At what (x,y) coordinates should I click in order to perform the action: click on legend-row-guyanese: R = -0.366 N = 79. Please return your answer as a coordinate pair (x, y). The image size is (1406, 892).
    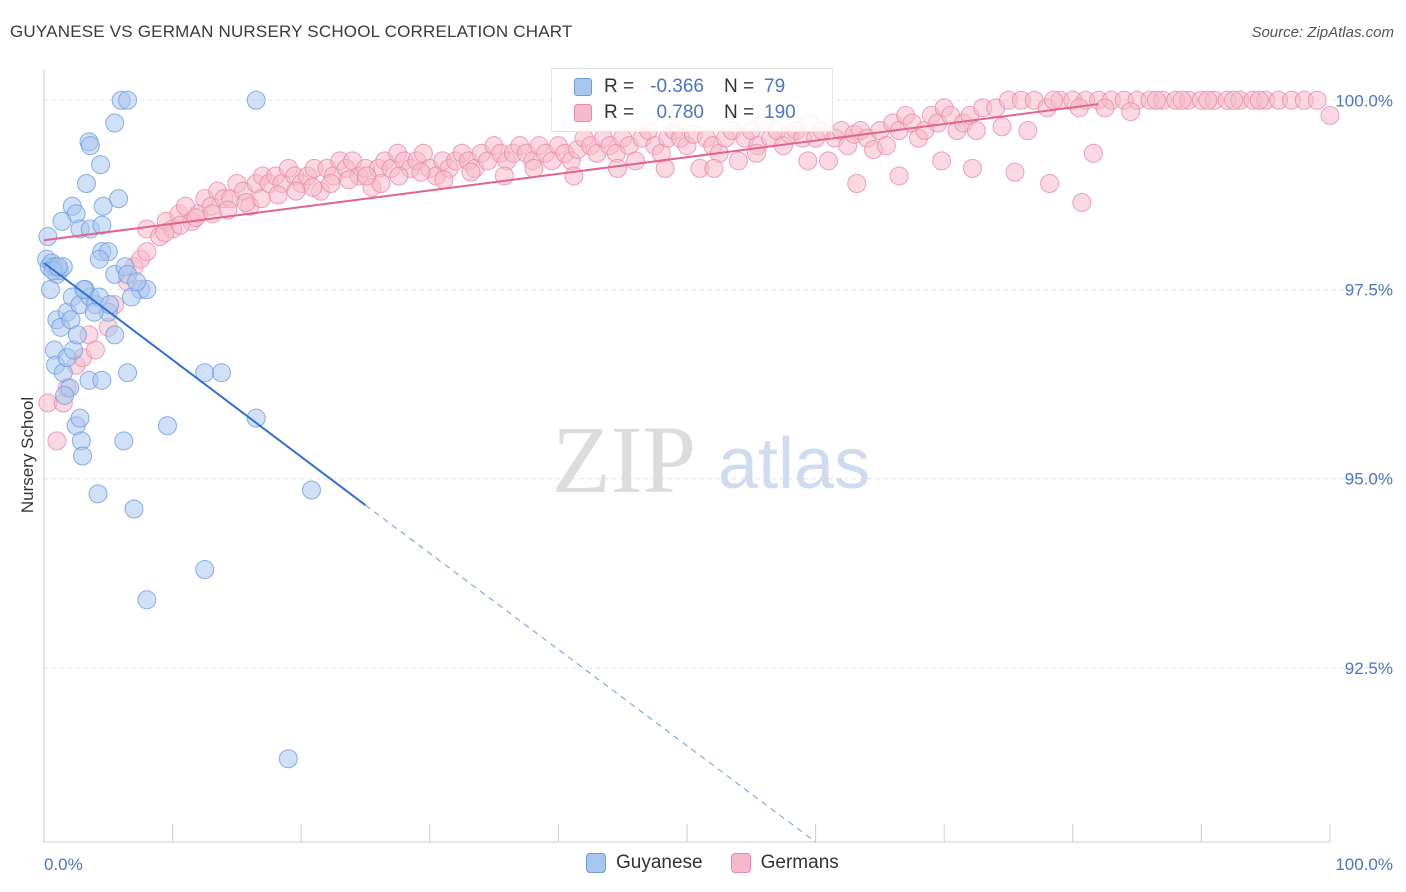
    Looking at the image, I should click on (689, 87).